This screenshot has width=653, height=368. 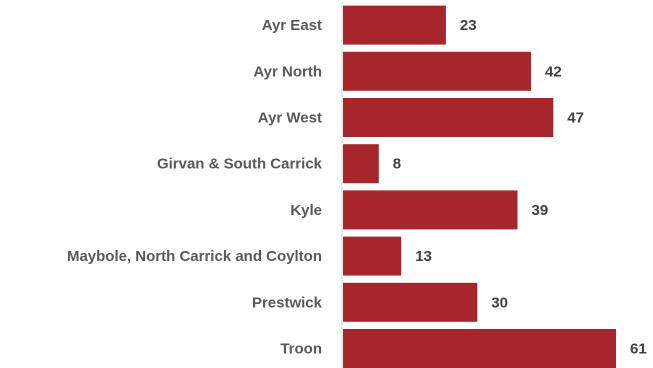 What do you see at coordinates (397, 164) in the screenshot?
I see `value-label: 8` at bounding box center [397, 164].